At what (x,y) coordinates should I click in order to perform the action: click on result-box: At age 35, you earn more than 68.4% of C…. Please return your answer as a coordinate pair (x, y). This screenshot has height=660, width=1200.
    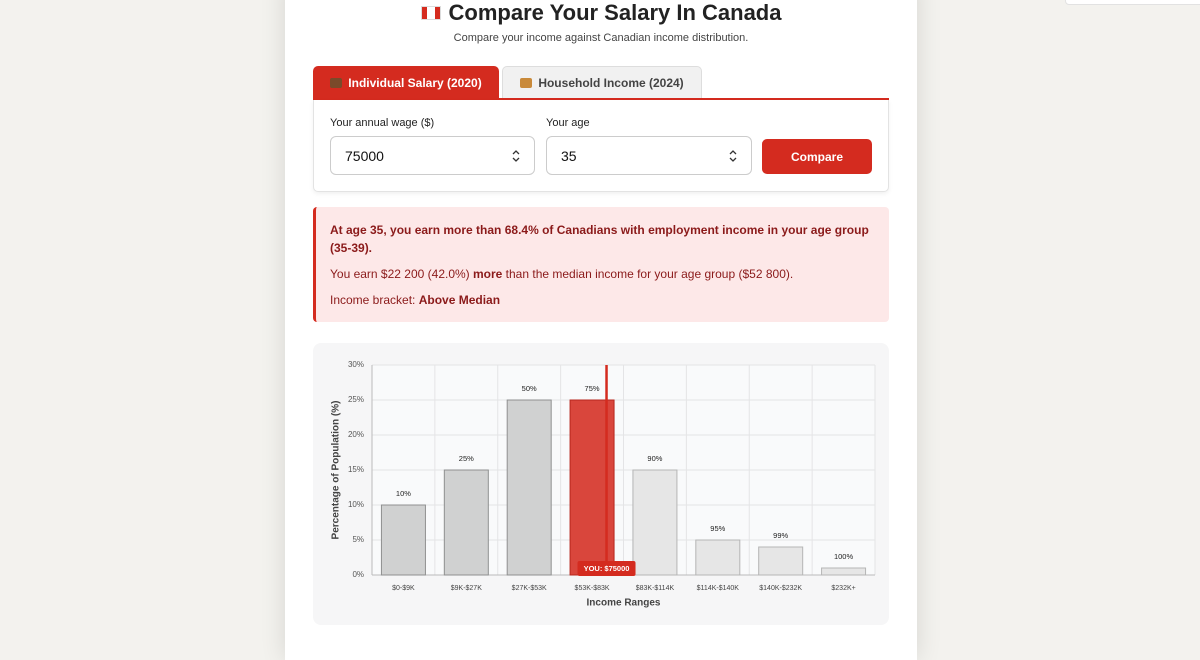
    Looking at the image, I should click on (601, 264).